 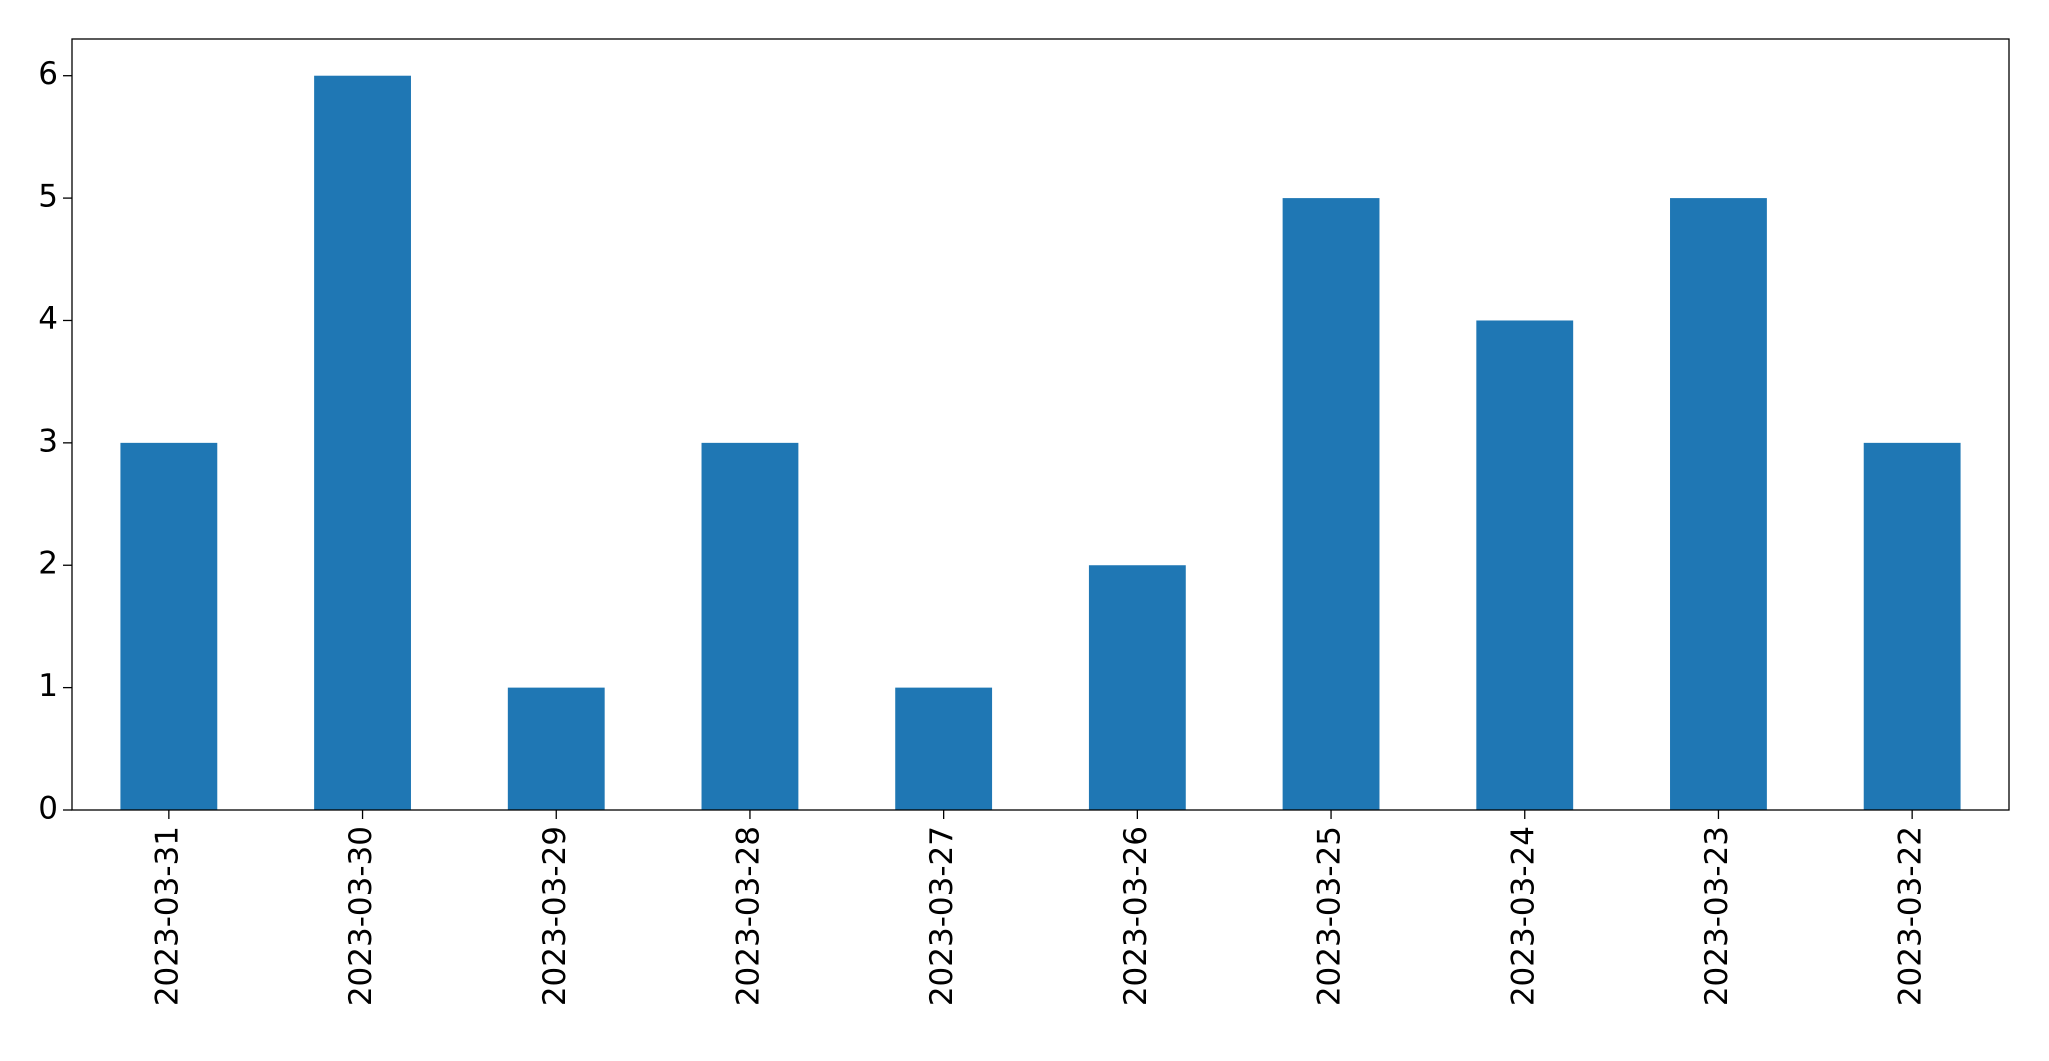 I want to click on y-tick-label: 0, so click(x=48, y=809).